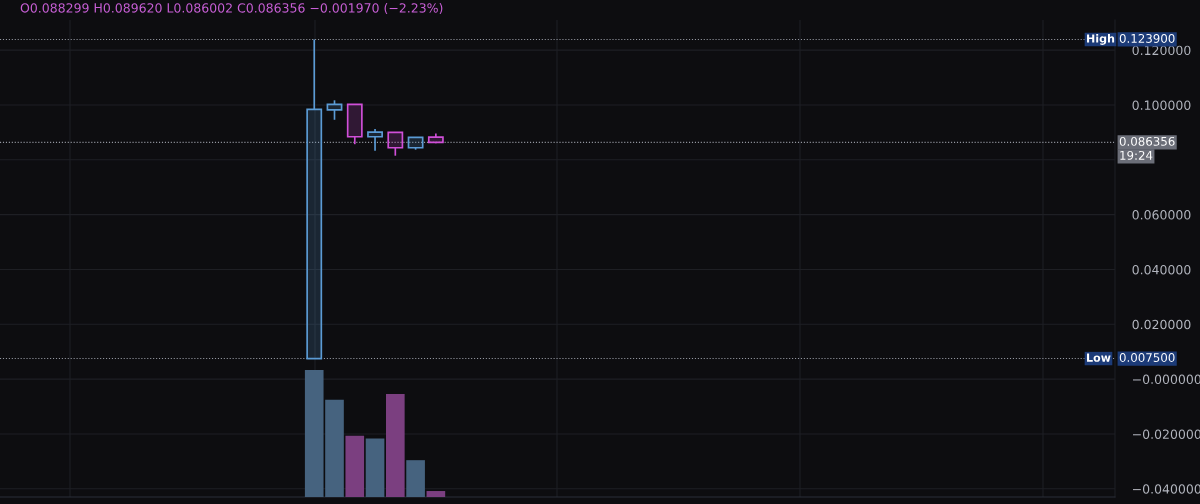 This screenshot has width=1200, height=504. I want to click on text: 0.007500, so click(1147, 357).